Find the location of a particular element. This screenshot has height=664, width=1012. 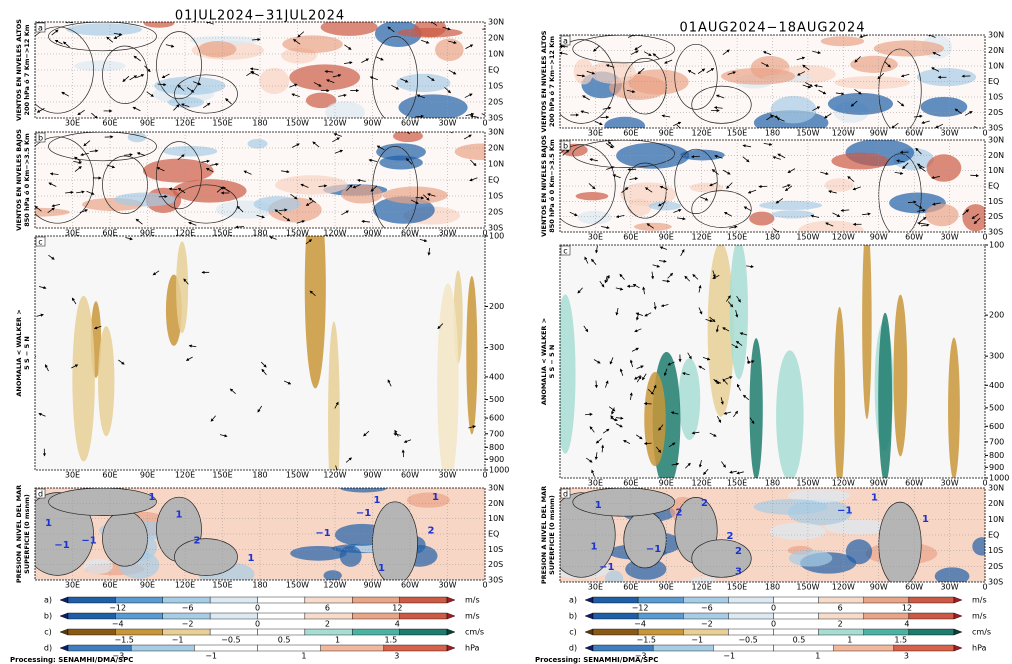

pressure-tick-label: 300 is located at coordinates (496, 347).